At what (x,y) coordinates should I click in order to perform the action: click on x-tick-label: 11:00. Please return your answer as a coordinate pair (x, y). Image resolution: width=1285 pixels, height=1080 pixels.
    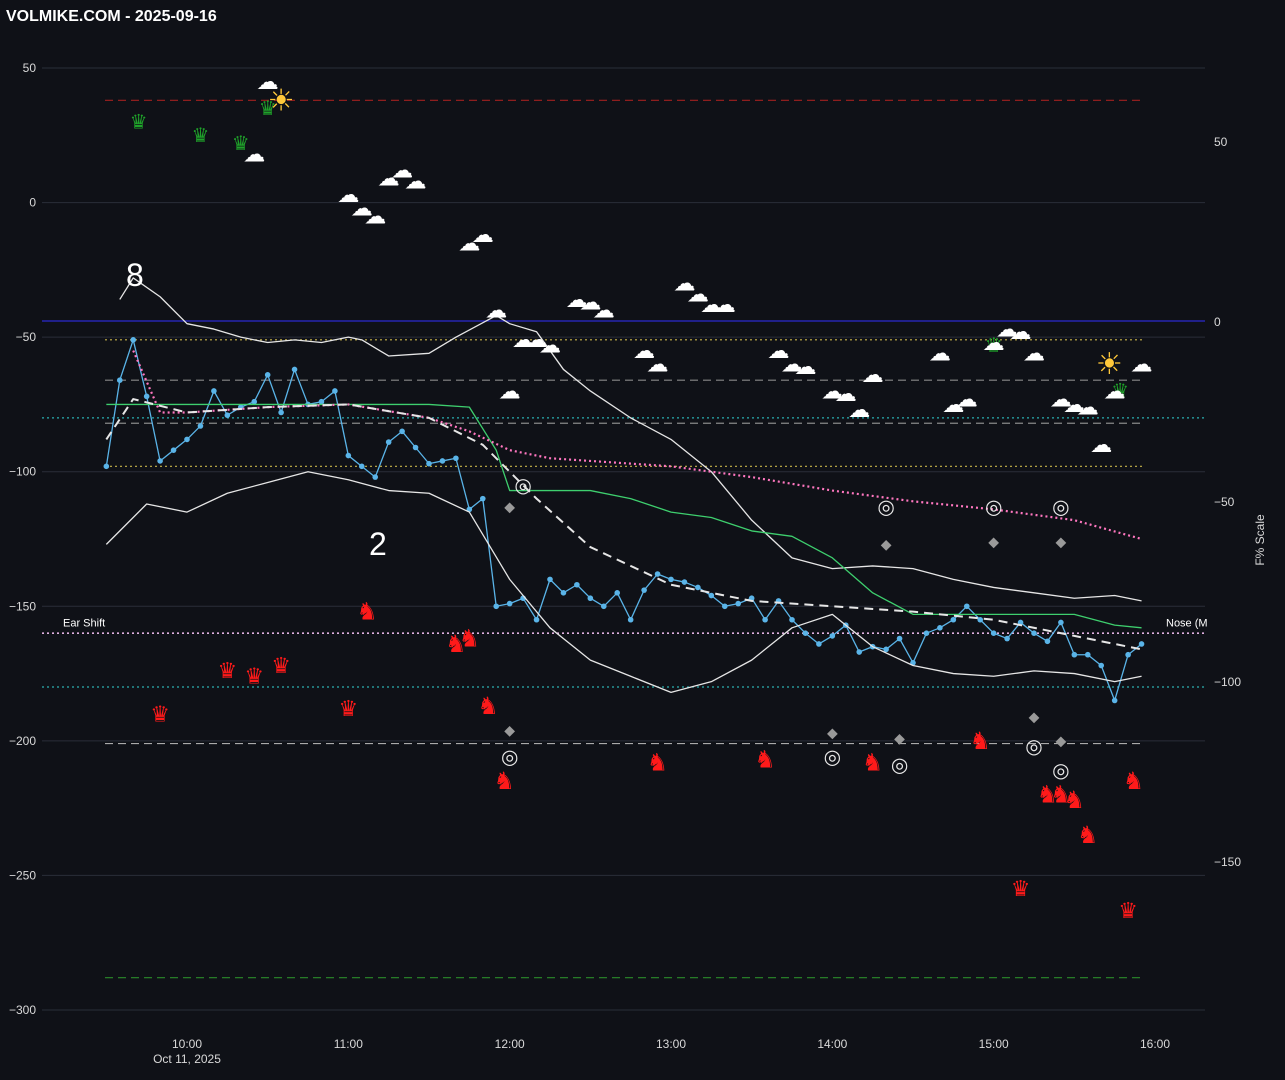
    Looking at the image, I should click on (348, 1044).